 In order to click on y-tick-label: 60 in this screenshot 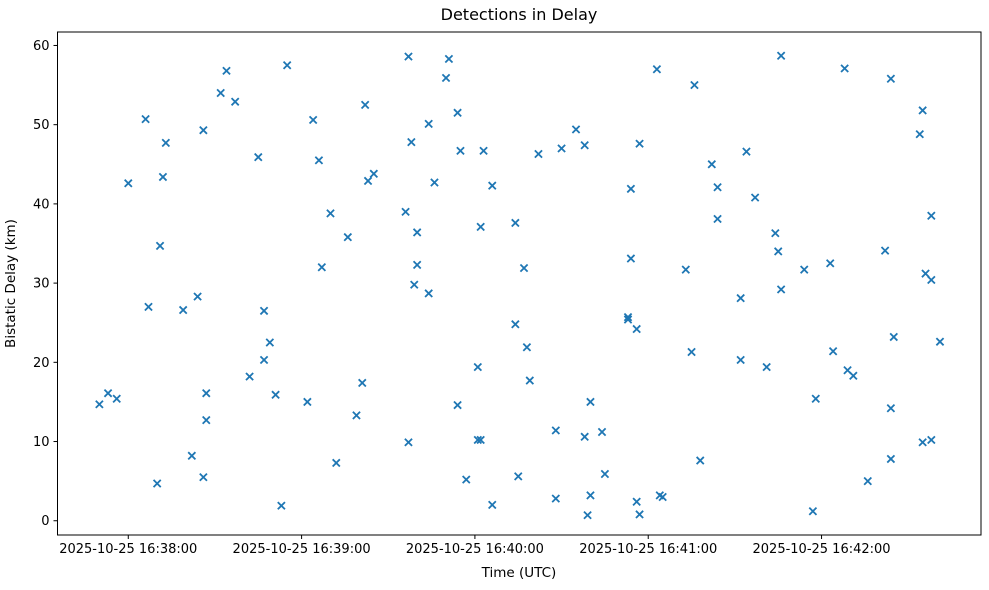, I will do `click(41, 46)`.